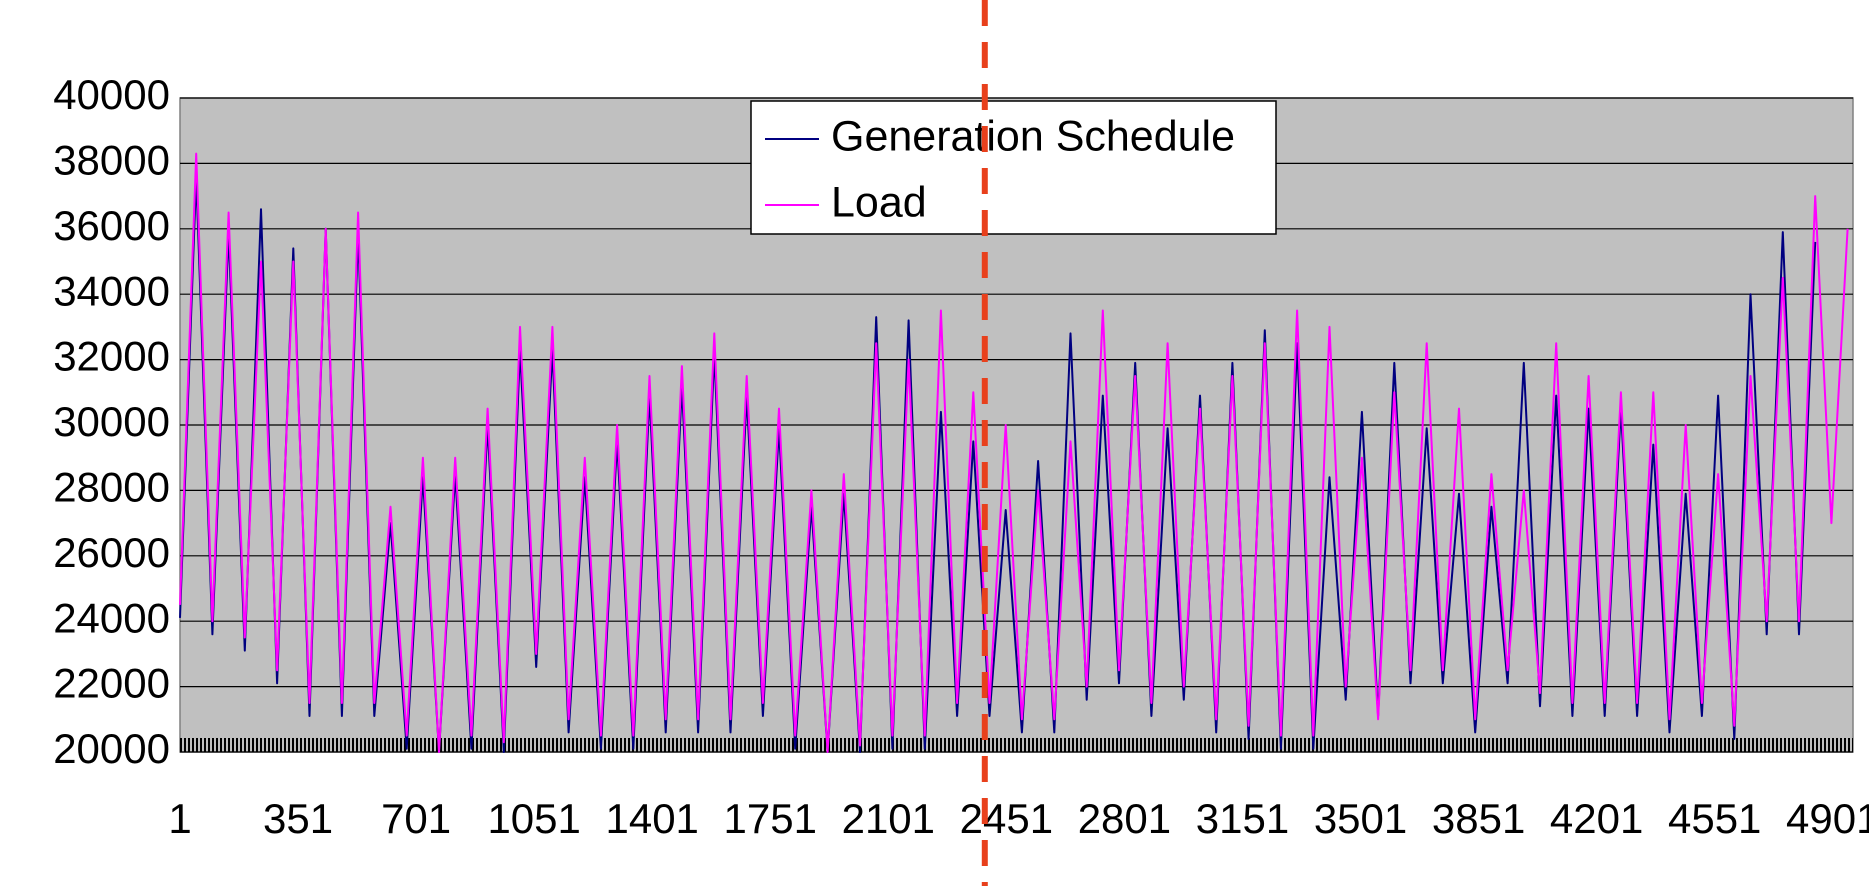  What do you see at coordinates (111, 552) in the screenshot?
I see `y-tick-label: 26000` at bounding box center [111, 552].